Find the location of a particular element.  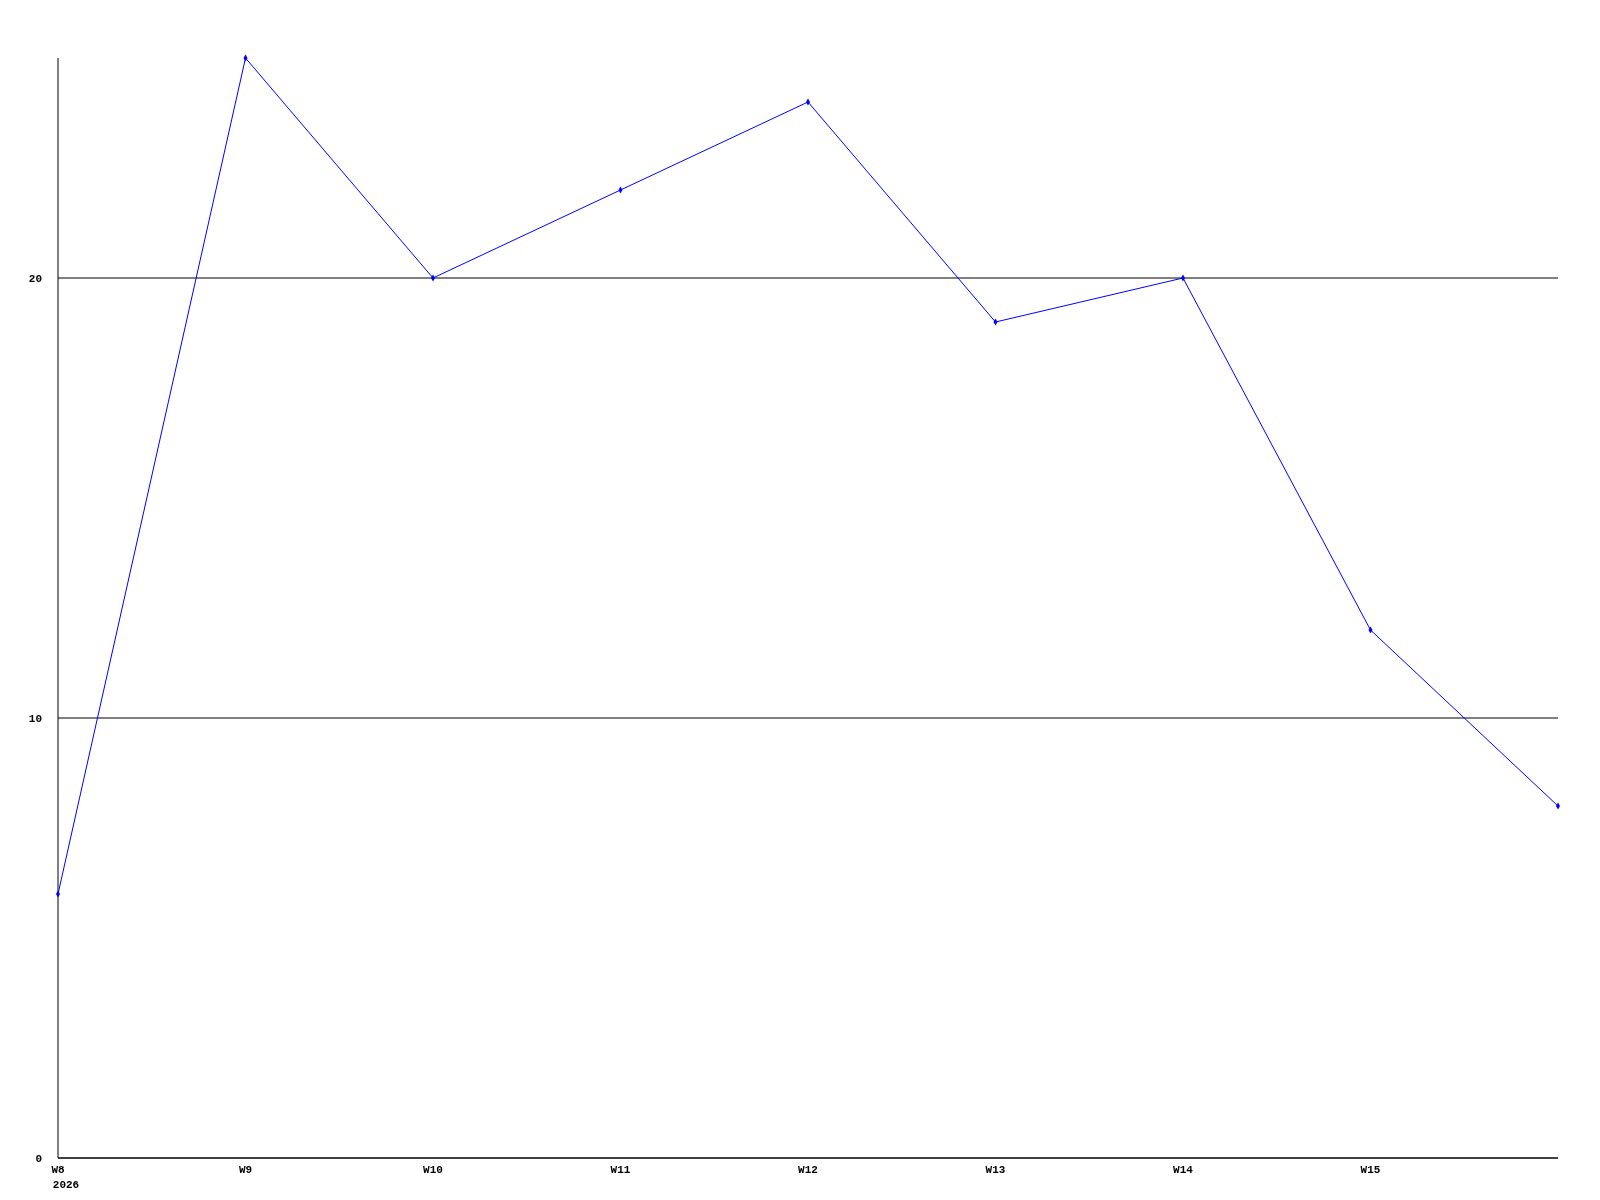

y-tick-label: 10 is located at coordinates (35, 719).